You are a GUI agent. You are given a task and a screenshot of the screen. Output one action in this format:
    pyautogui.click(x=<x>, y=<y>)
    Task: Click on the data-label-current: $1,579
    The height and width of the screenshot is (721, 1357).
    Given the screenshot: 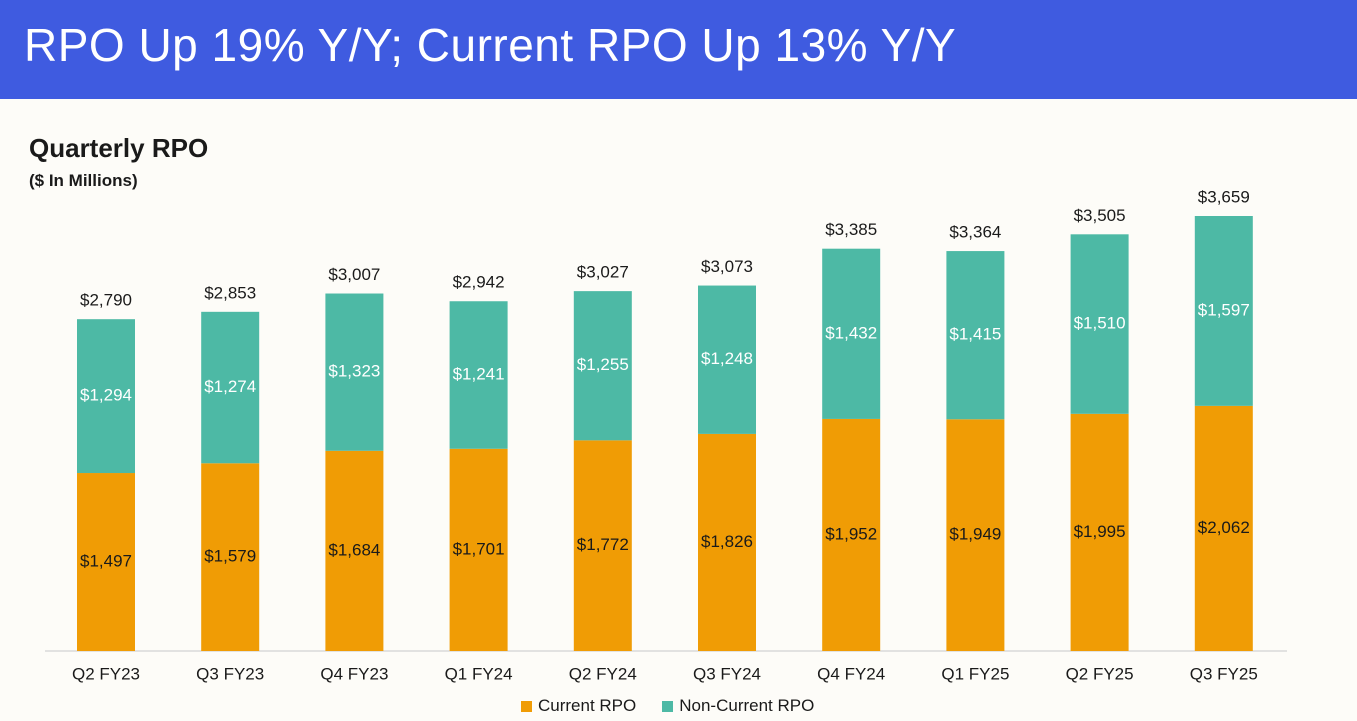 What is the action you would take?
    pyautogui.click(x=230, y=556)
    